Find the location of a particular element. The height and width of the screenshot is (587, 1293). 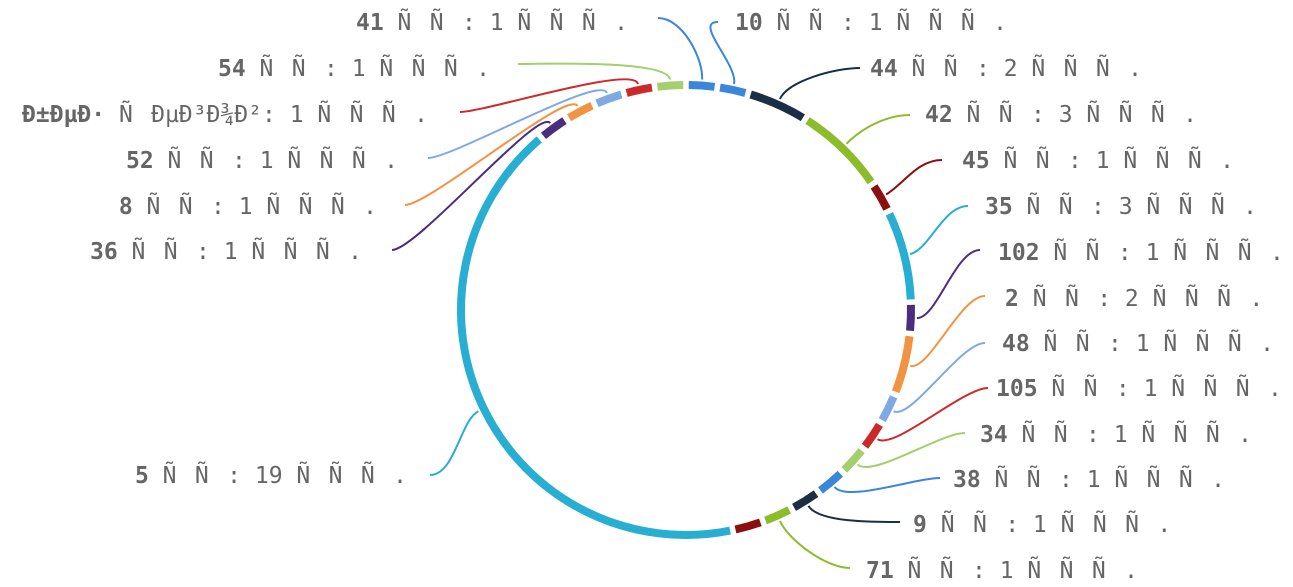

slice-label: 45 ÑÑ: 1 ÑÑÑ. is located at coordinates (1098, 160).